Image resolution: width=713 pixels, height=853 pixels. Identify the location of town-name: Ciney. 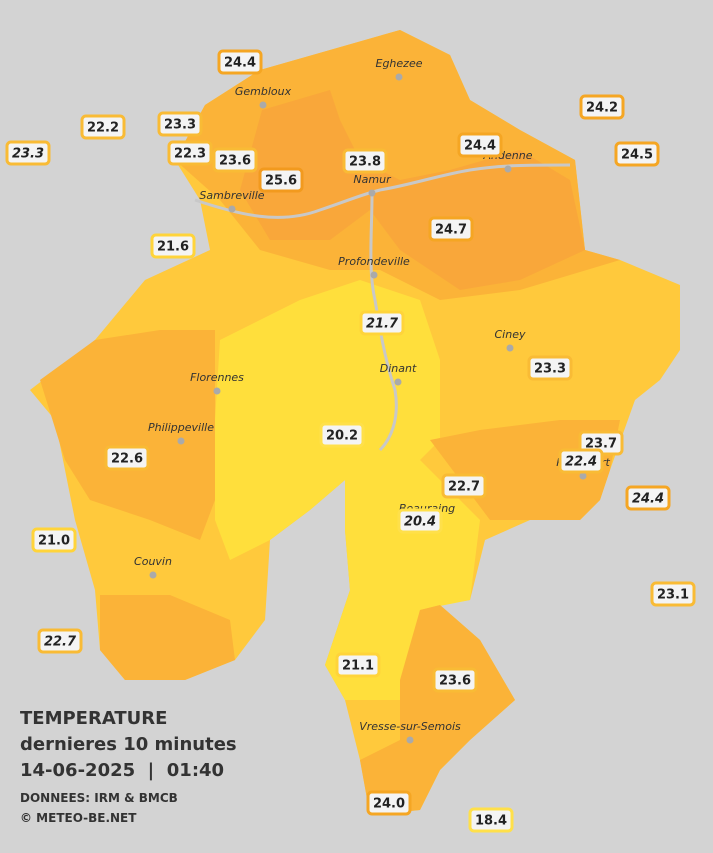
(510, 334).